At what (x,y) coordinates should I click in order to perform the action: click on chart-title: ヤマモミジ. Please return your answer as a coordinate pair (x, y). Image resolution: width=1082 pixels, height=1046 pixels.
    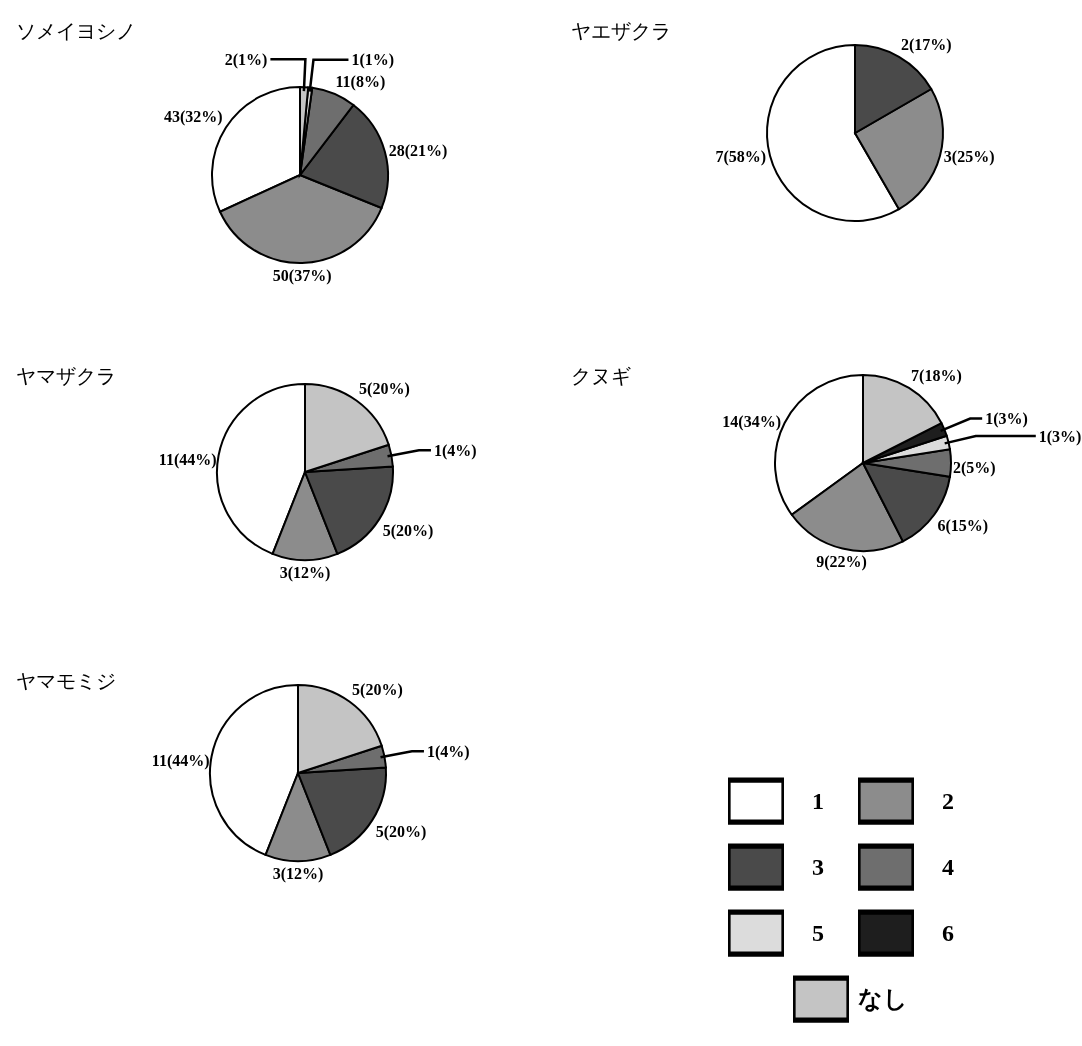
    Looking at the image, I should click on (66, 681).